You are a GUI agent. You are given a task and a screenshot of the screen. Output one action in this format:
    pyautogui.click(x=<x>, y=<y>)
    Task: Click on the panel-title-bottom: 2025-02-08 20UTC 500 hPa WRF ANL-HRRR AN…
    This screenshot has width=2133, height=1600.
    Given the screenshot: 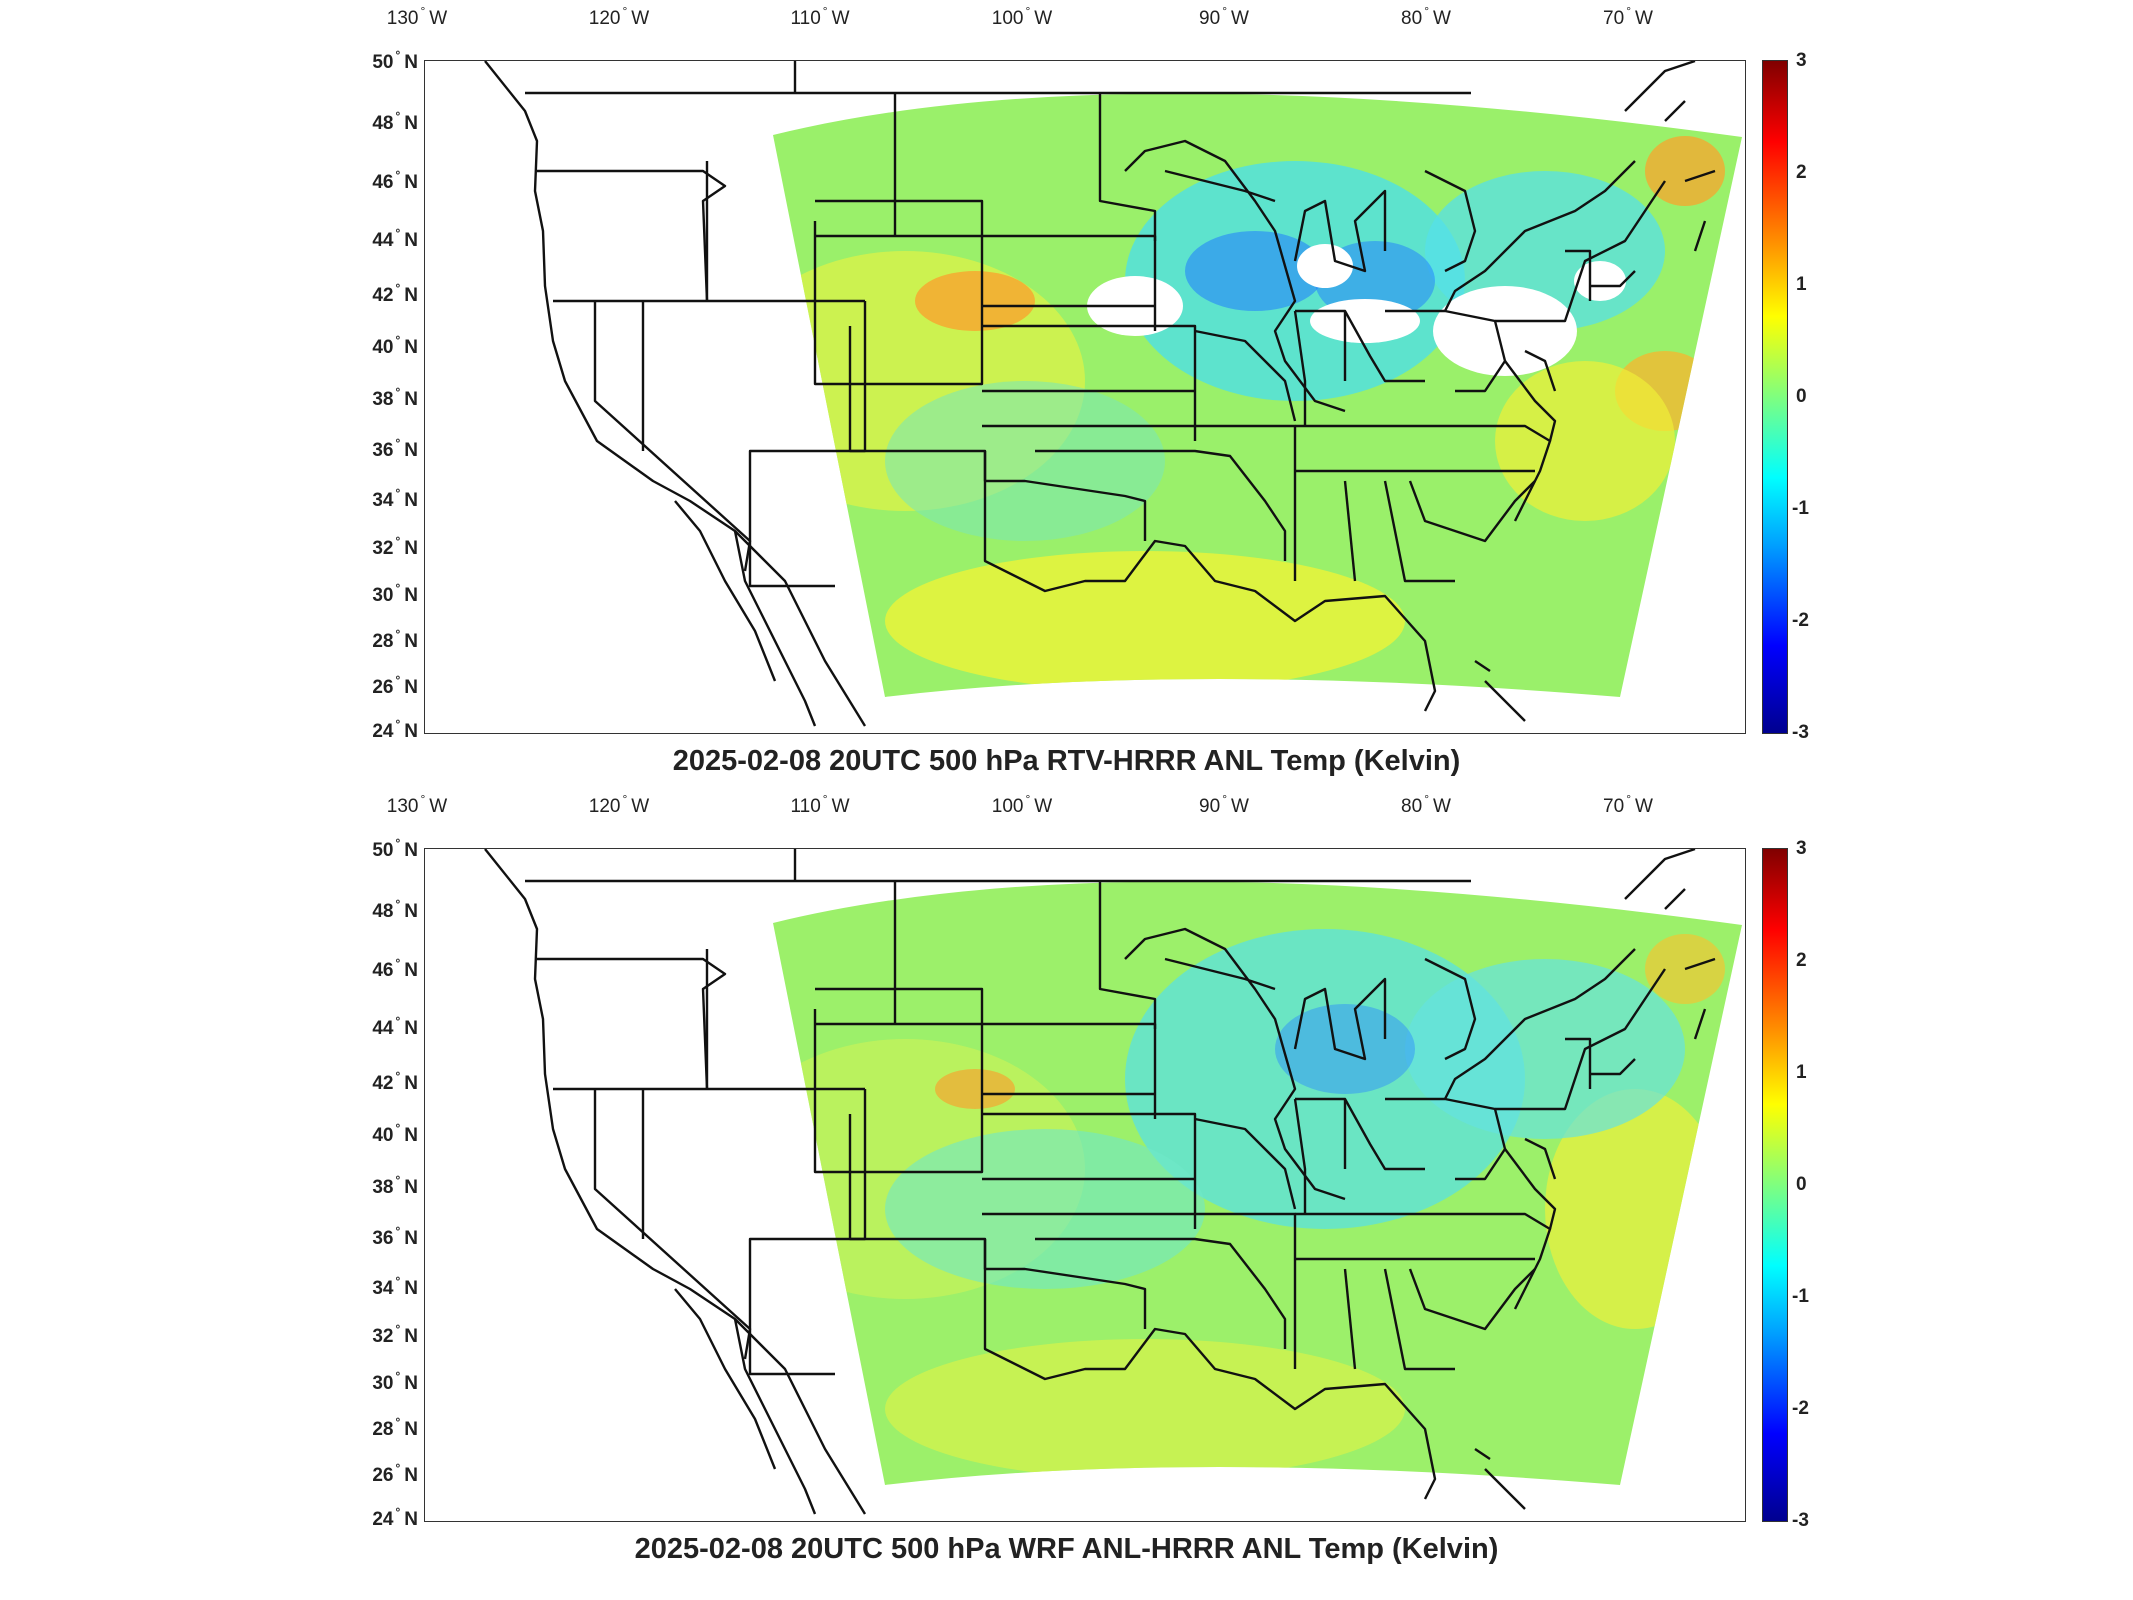 What is the action you would take?
    pyautogui.click(x=1066, y=1549)
    